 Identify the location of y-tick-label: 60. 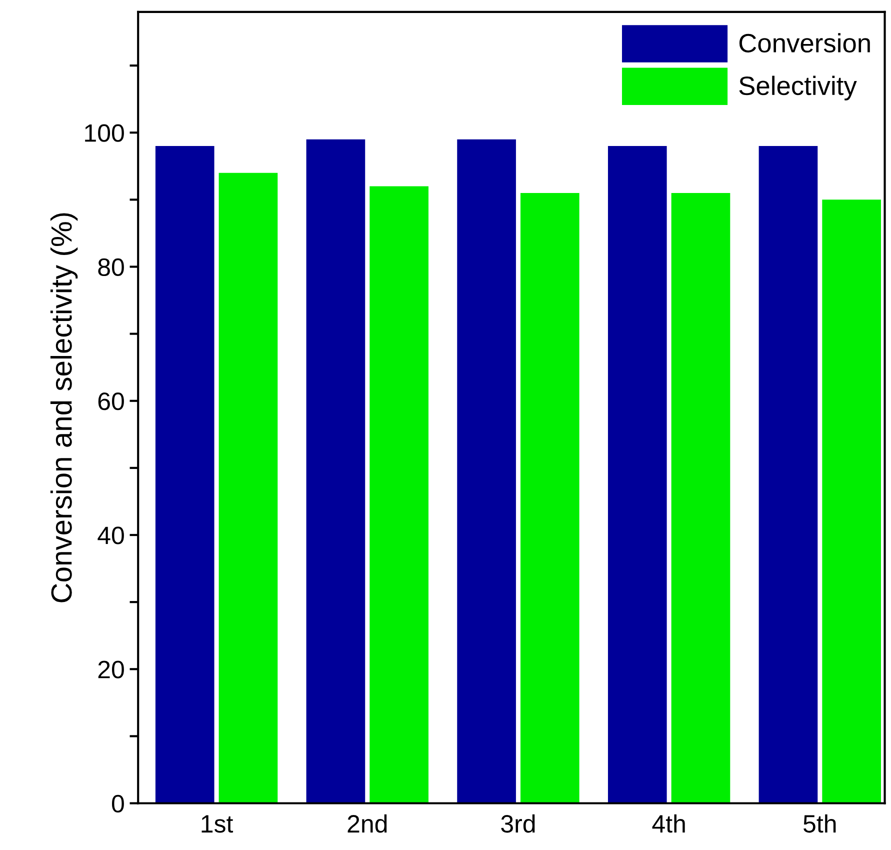
(111, 401).